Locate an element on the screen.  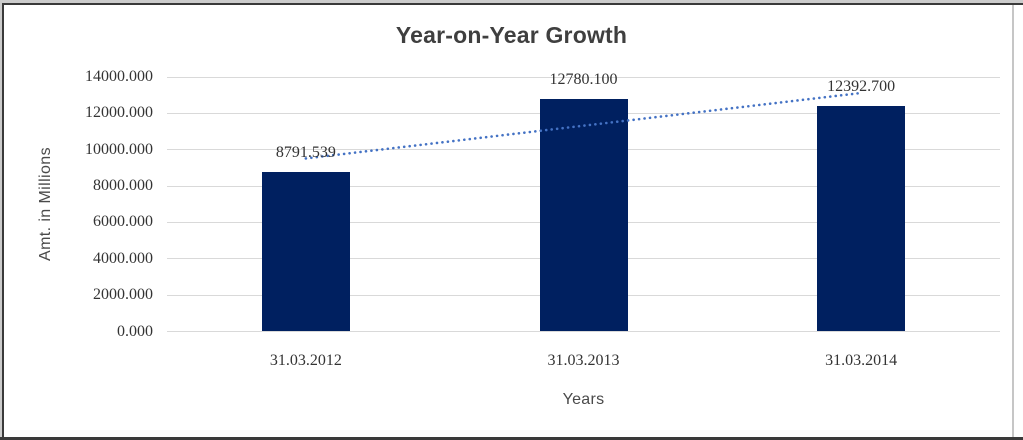
y-tick-label: 14000.000 is located at coordinates (119, 76).